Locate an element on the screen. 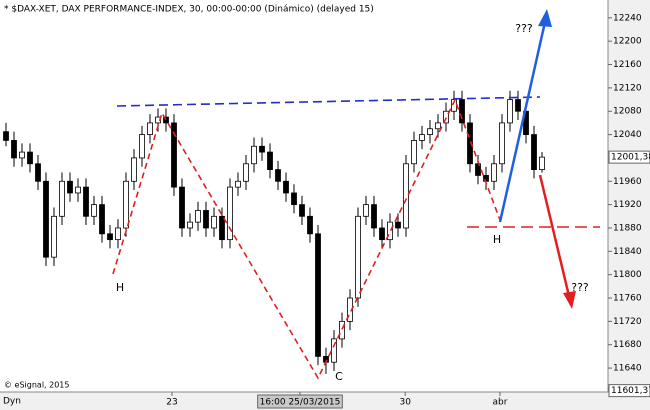 The height and width of the screenshot is (410, 650). down-arrow is located at coordinates (554, 235).